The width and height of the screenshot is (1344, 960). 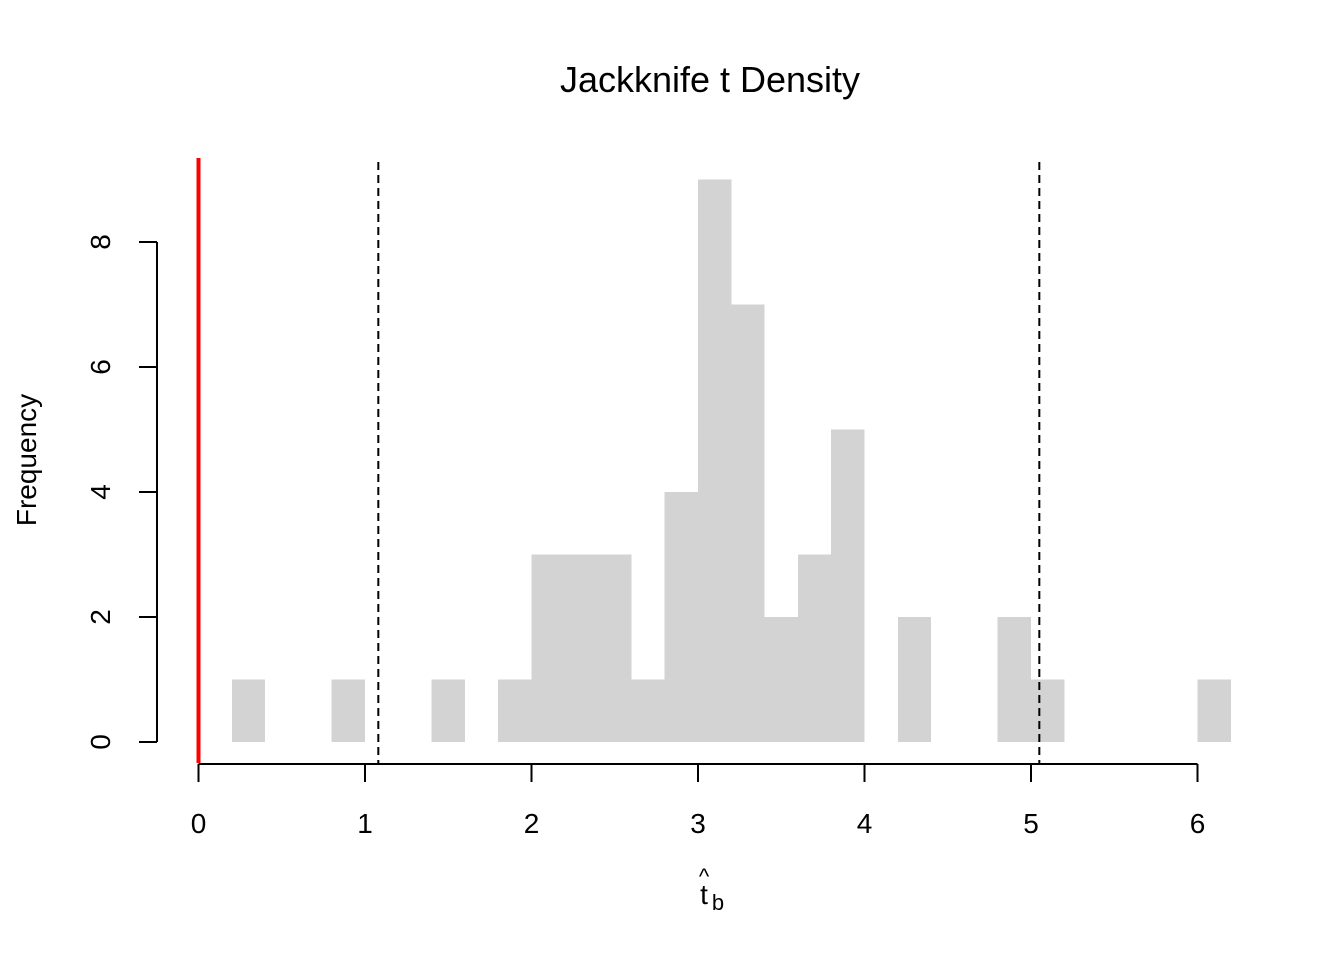 What do you see at coordinates (26, 460) in the screenshot?
I see `y-axis-label: Frequency` at bounding box center [26, 460].